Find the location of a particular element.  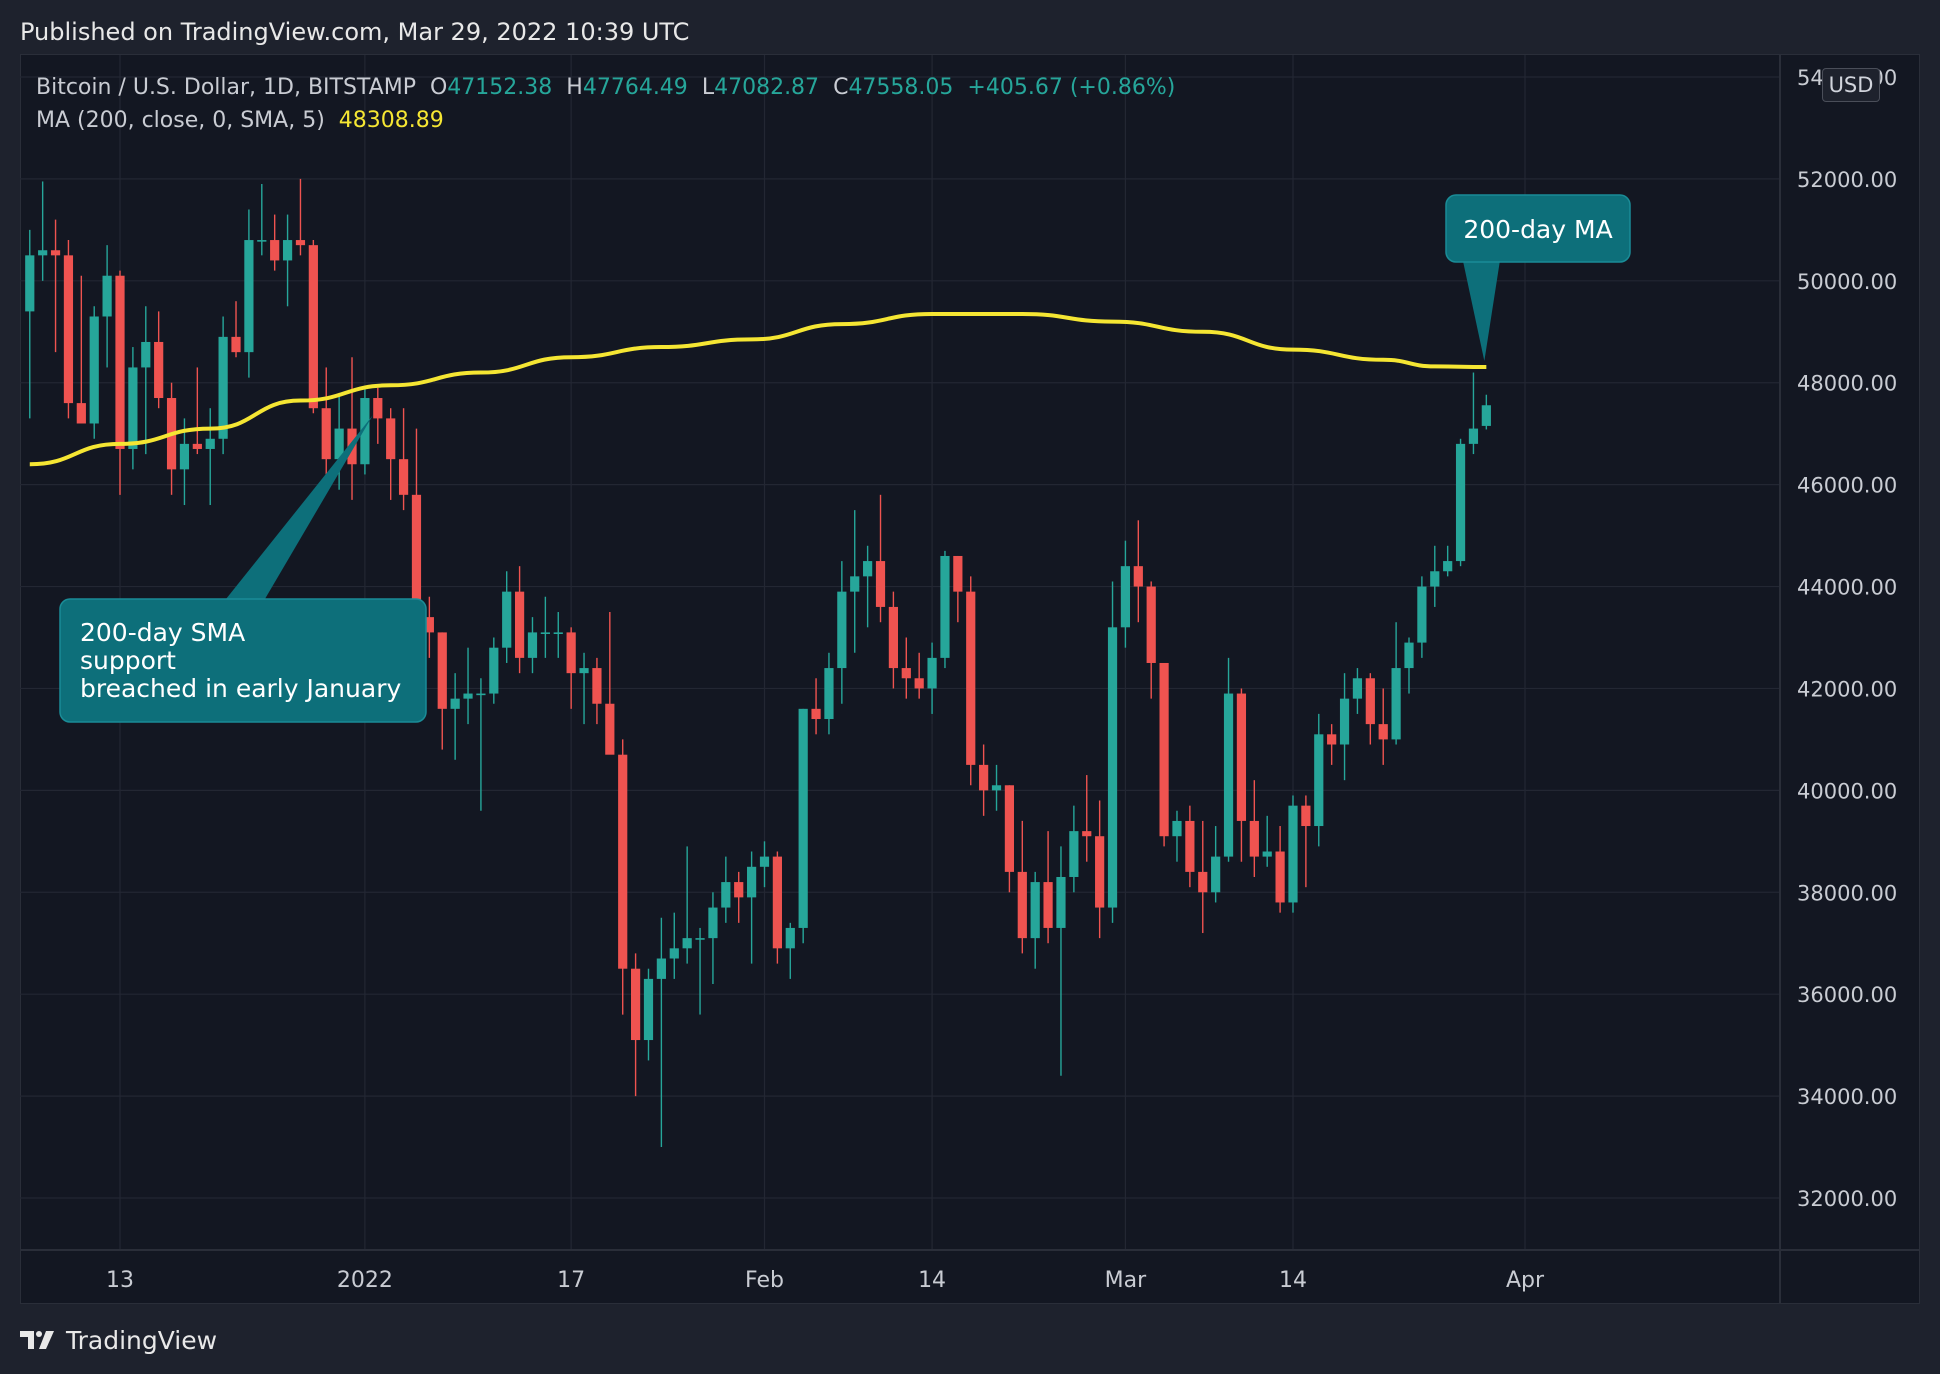

tradingview-logo: TradingView is located at coordinates (118, 1340).